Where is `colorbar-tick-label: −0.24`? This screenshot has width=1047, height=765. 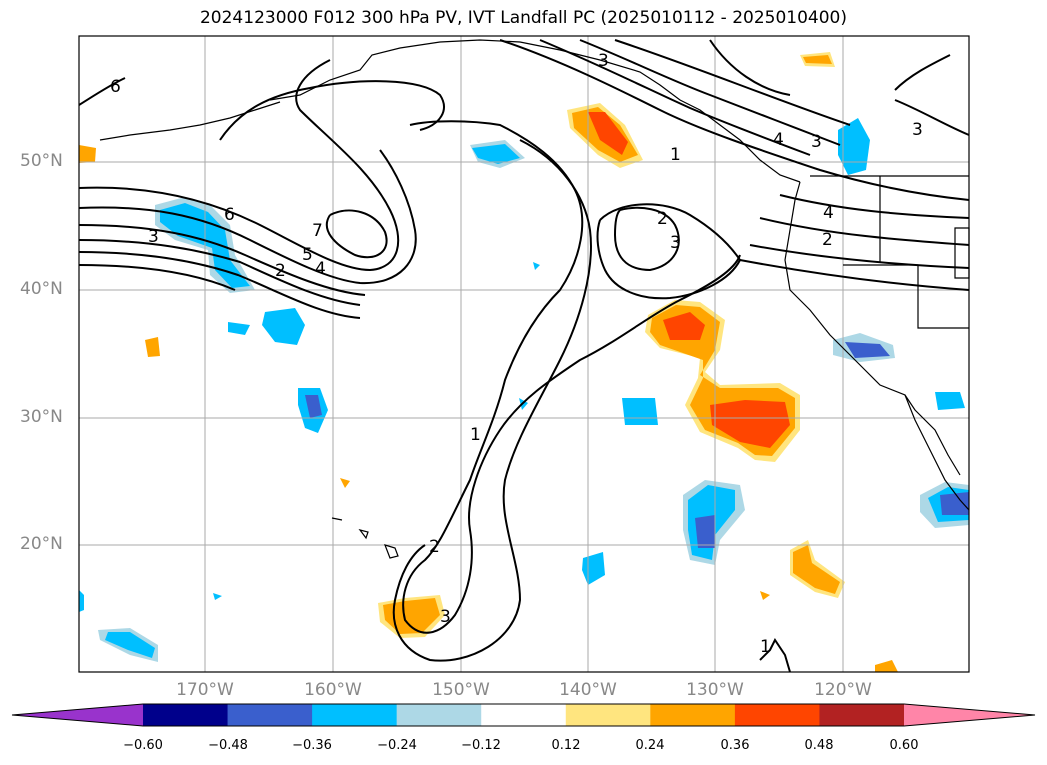 colorbar-tick-label: −0.24 is located at coordinates (397, 745).